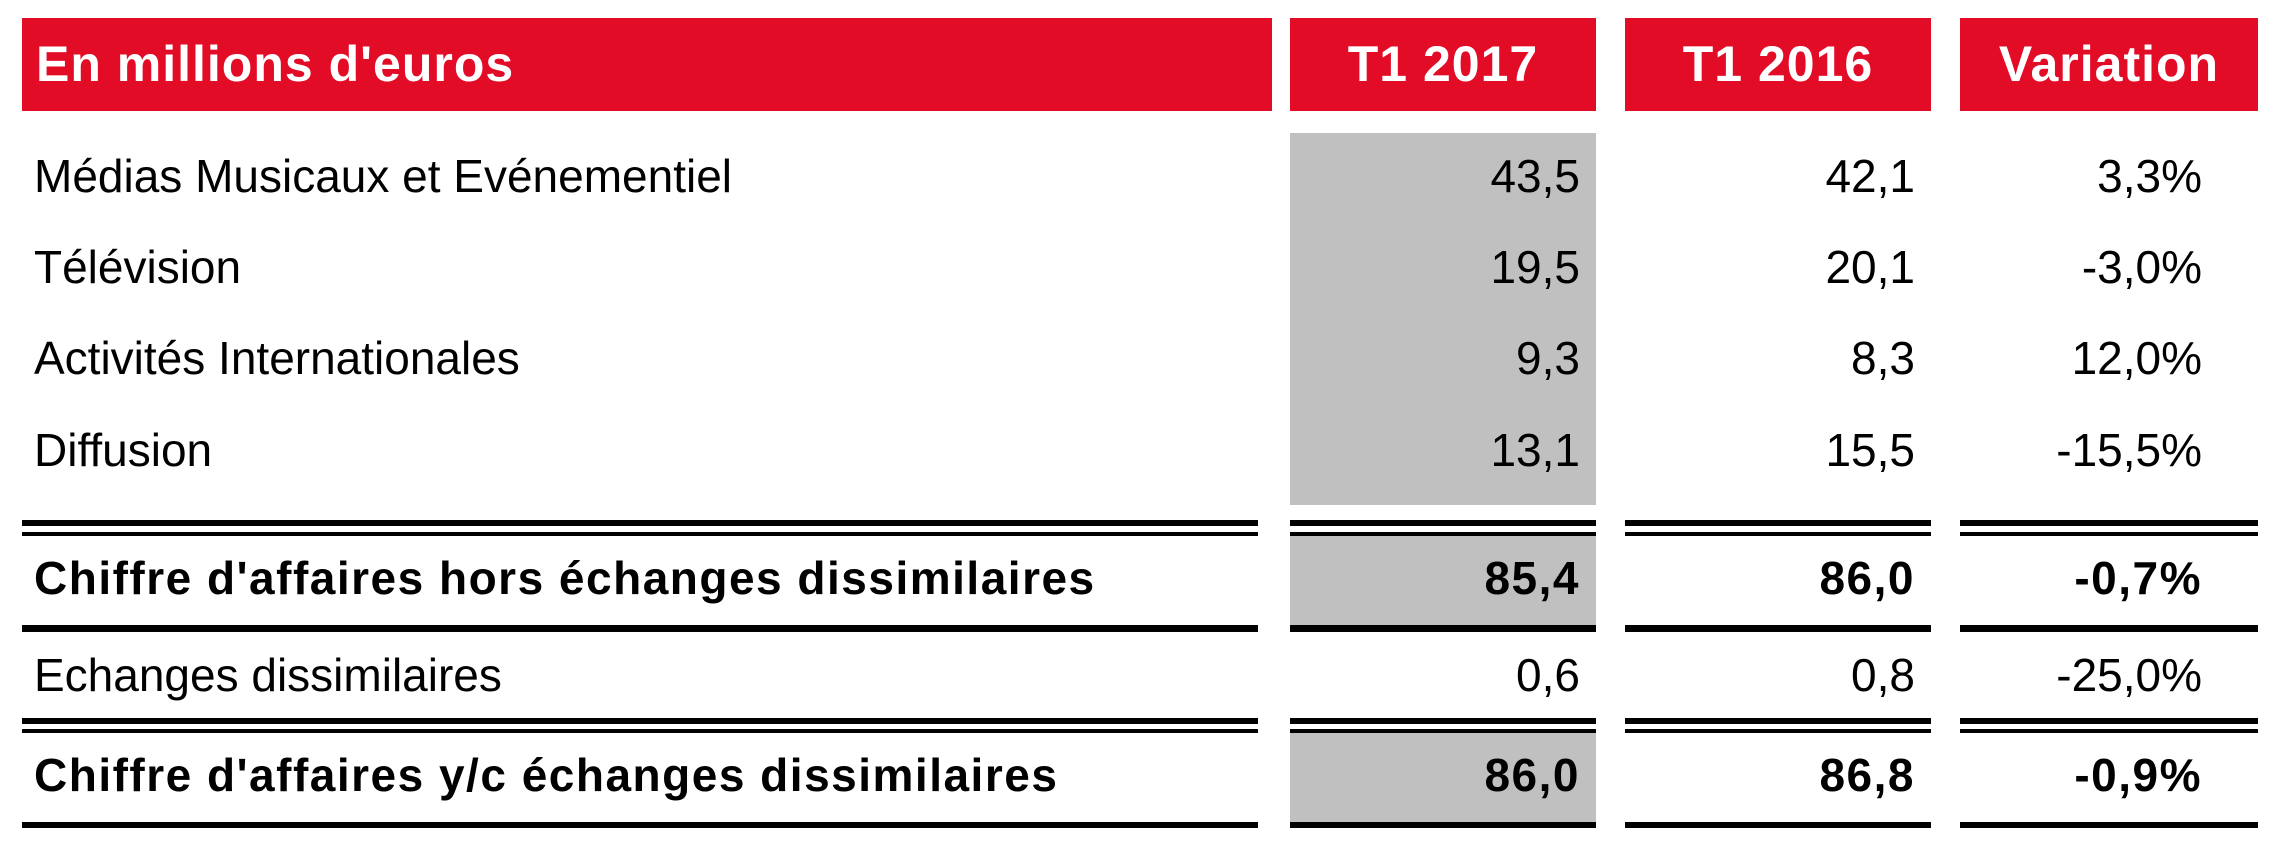  I want to click on rule-double2-top-c2, so click(1778, 721).